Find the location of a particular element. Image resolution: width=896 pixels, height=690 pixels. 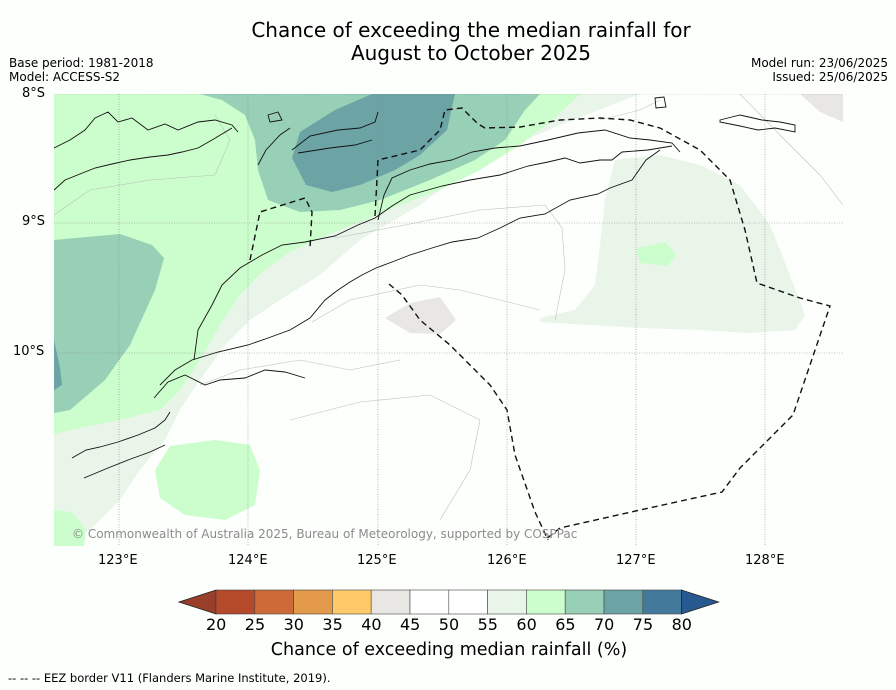

lon-label-127e: 127°E is located at coordinates (636, 560).